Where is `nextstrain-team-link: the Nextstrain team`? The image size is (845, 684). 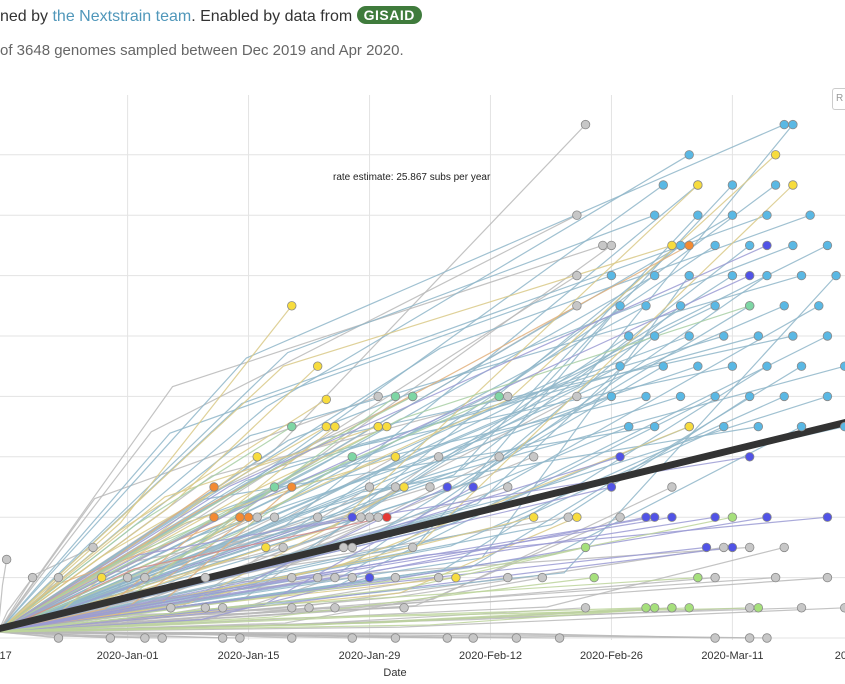 nextstrain-team-link: the Nextstrain team is located at coordinates (122, 16).